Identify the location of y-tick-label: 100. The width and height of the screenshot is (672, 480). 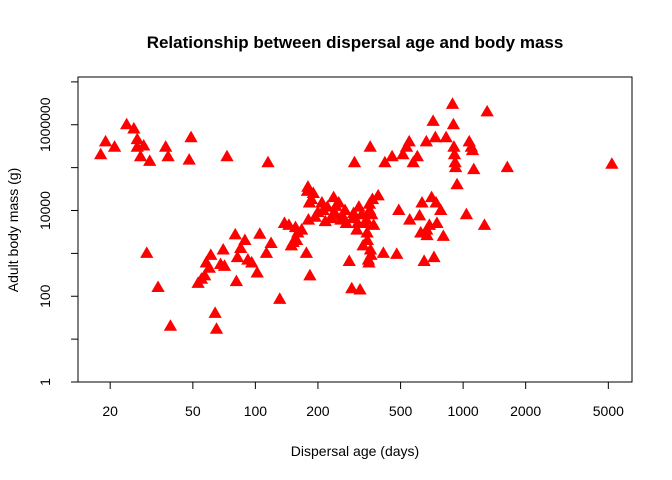
(45, 296).